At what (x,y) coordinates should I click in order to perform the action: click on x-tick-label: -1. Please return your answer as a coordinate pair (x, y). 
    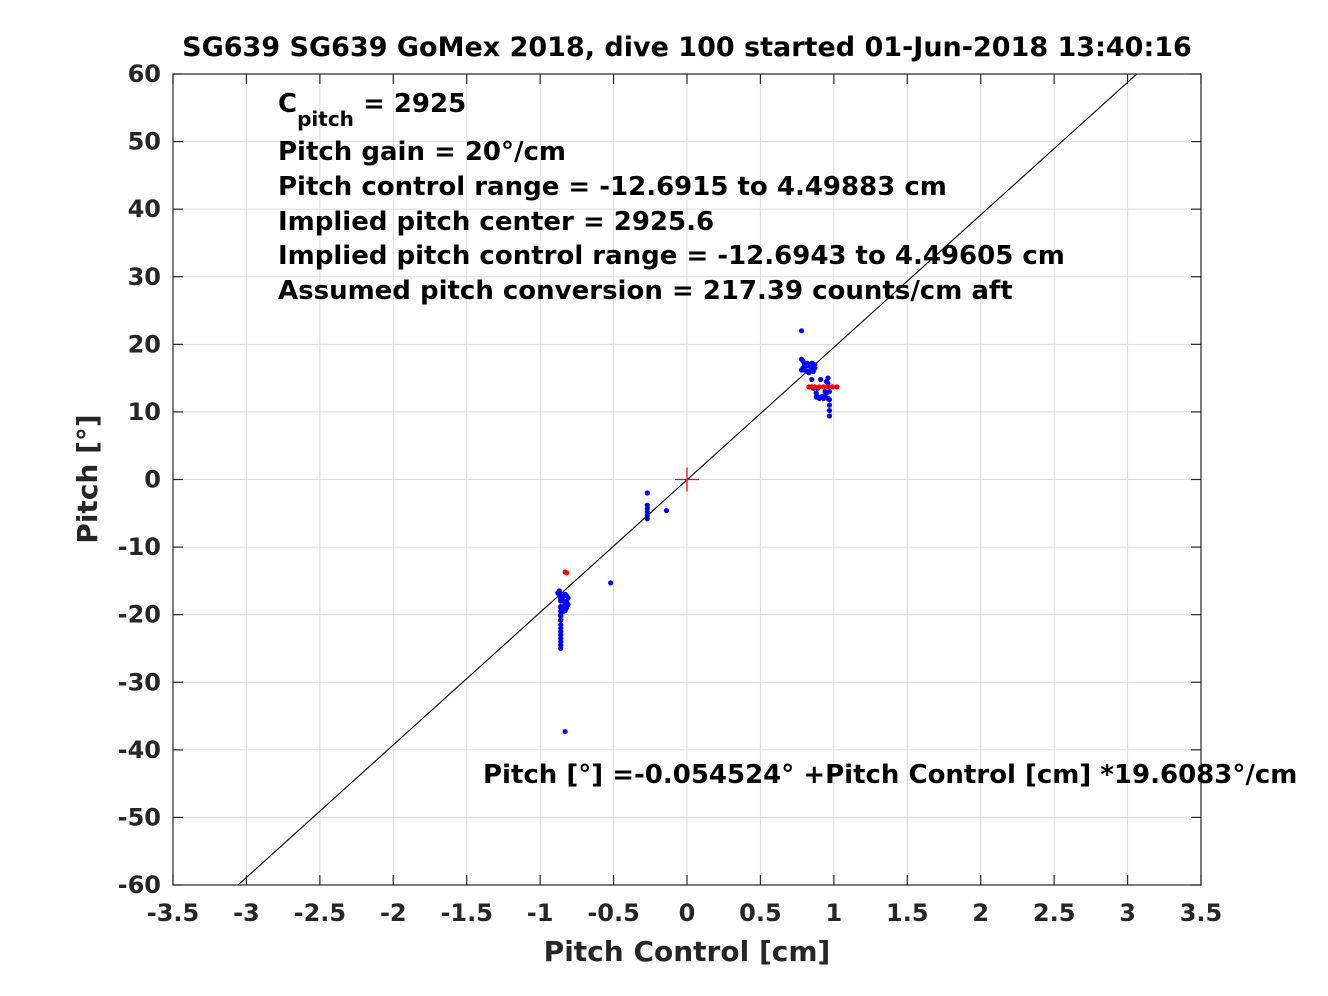
    Looking at the image, I should click on (540, 913).